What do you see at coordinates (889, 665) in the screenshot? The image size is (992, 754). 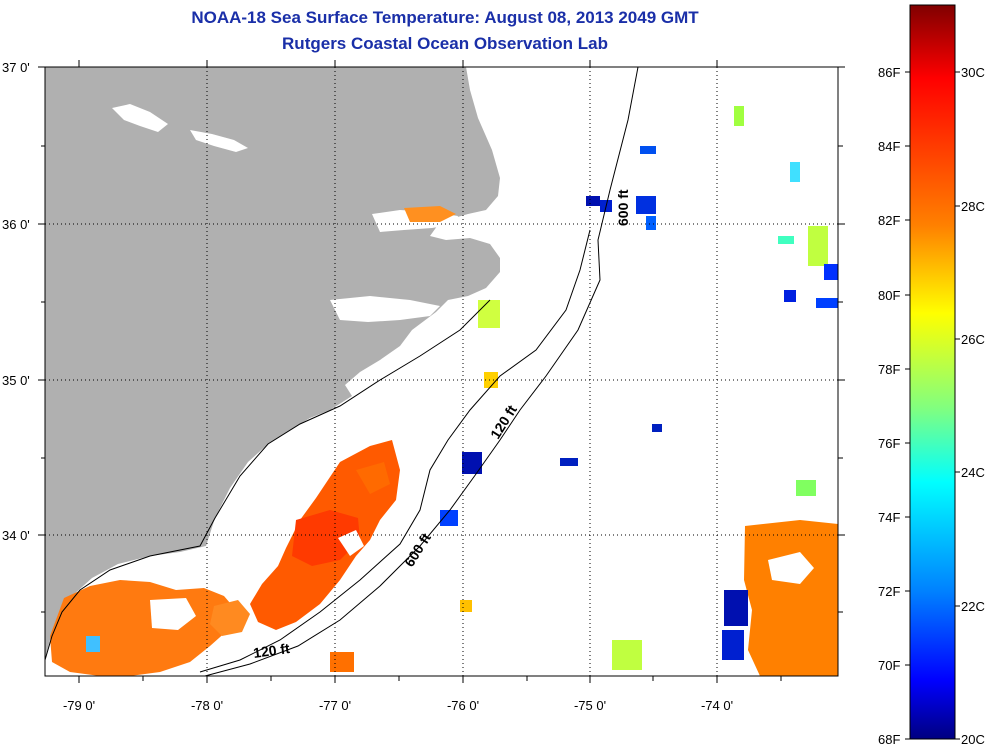 I see `colorbar-label-f: 70F` at bounding box center [889, 665].